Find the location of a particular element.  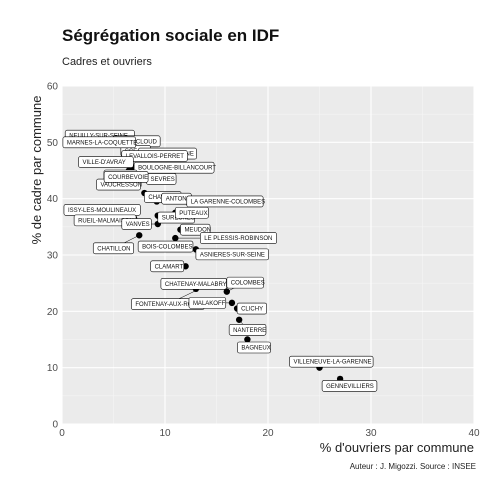

point-label-text: MARNES-LA-COQUETTE is located at coordinates (102, 143).